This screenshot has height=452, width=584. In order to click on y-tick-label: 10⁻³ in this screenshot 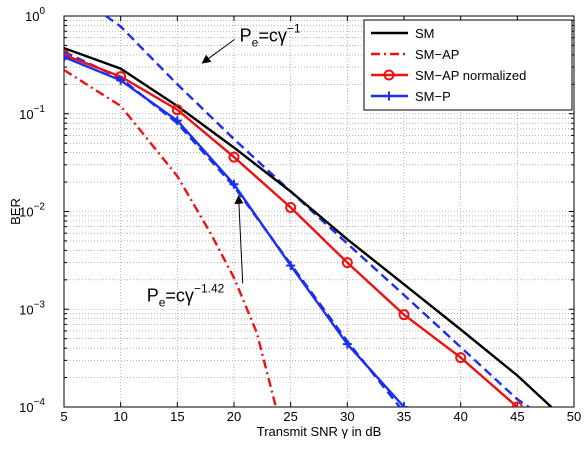, I will do `click(32, 308)`.